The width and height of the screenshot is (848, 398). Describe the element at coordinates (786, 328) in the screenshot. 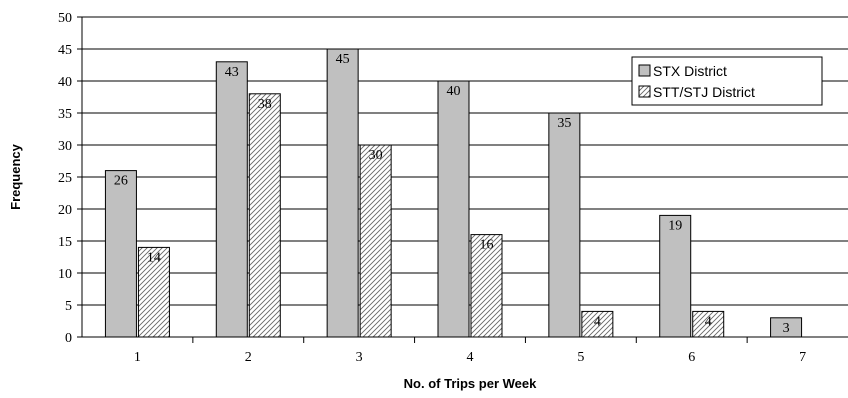

I see `data-label: 3` at that location.